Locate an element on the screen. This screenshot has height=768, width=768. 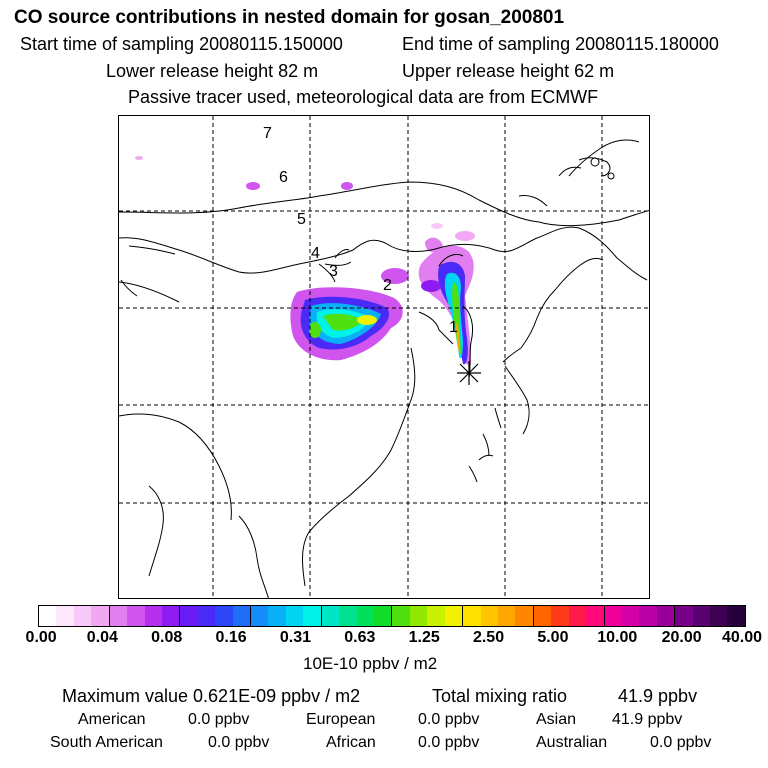
trajectory-labels: 7 6 5 4 3 2 1 is located at coordinates (360, 230).